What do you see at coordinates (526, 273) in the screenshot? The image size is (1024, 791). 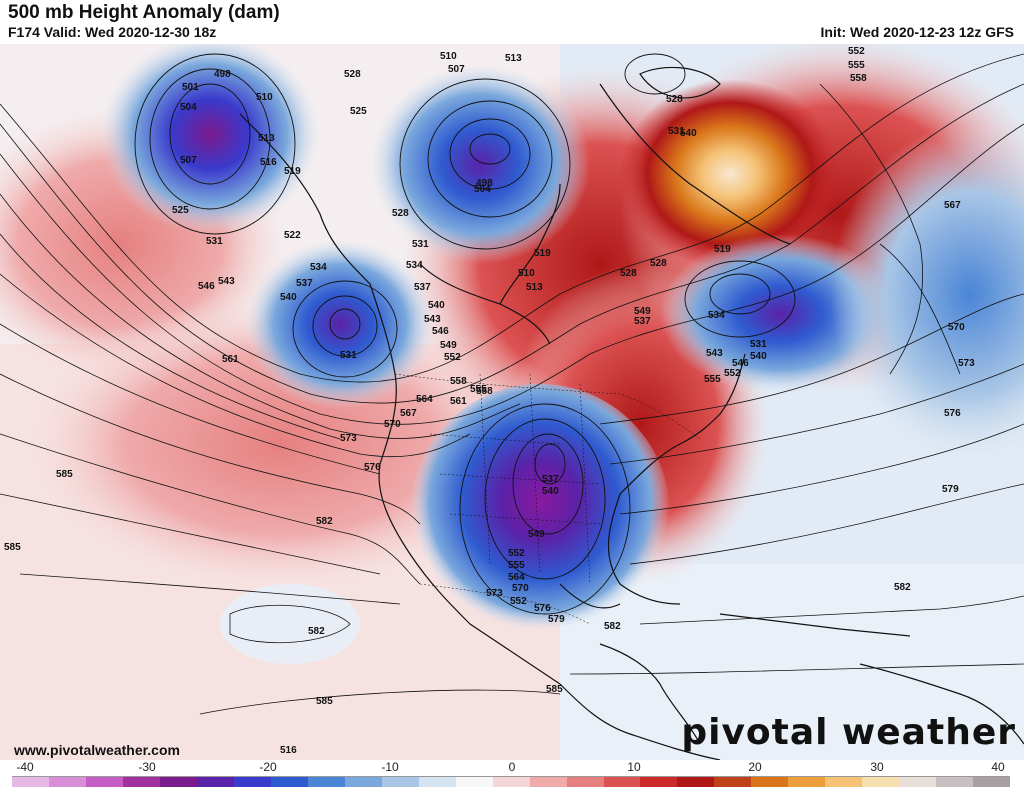 I see `contour-label: 510` at bounding box center [526, 273].